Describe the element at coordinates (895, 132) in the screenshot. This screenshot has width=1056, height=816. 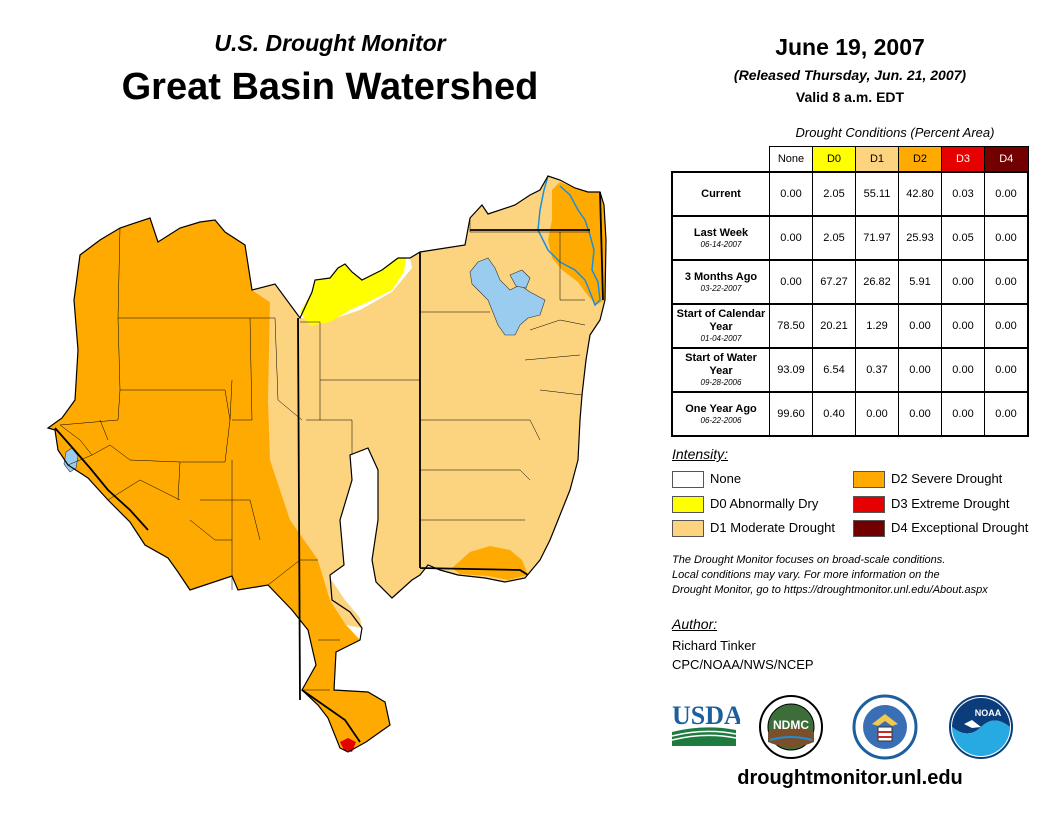
I see `table-caption: Drought Conditions (Percent Area)` at that location.